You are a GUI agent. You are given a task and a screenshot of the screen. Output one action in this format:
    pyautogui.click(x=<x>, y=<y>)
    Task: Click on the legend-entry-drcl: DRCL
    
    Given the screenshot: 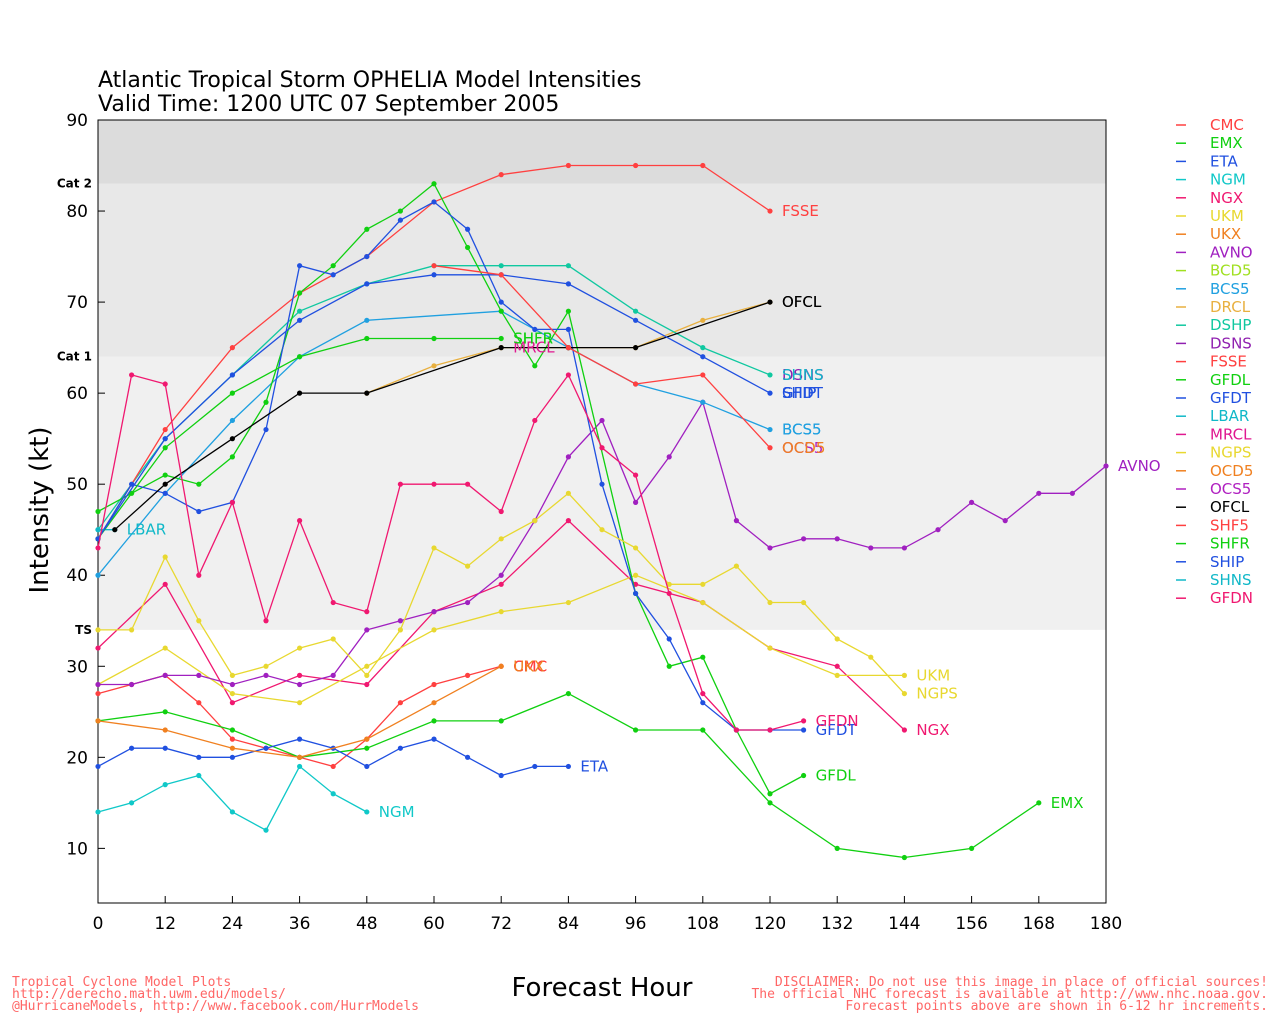 What is the action you would take?
    pyautogui.click(x=1230, y=307)
    